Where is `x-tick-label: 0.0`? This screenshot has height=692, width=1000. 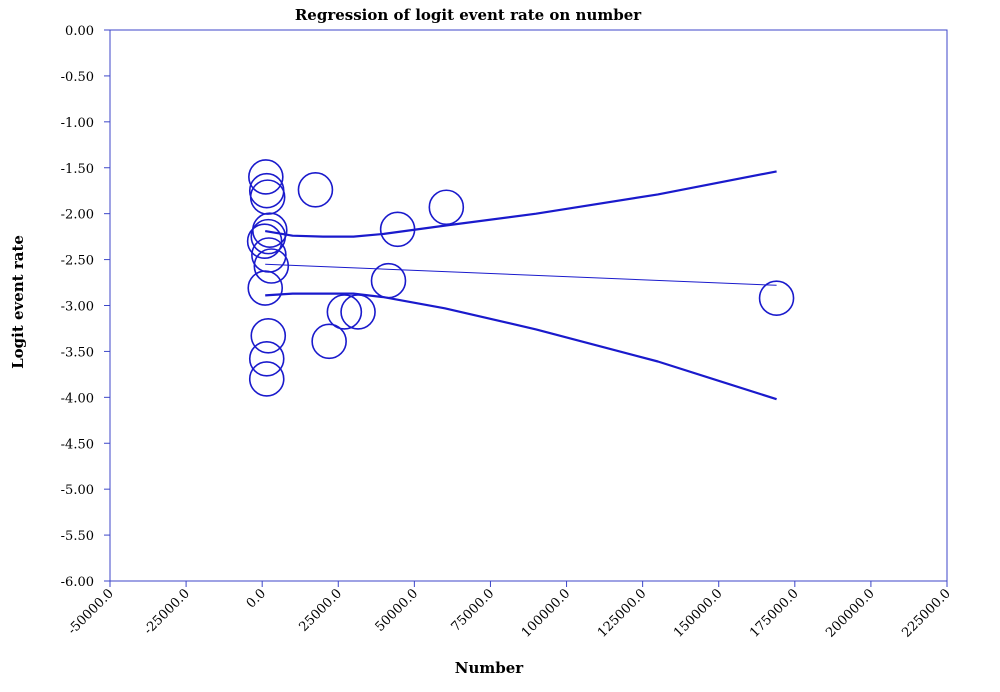
x-tick-label: 0.0 is located at coordinates (256, 598).